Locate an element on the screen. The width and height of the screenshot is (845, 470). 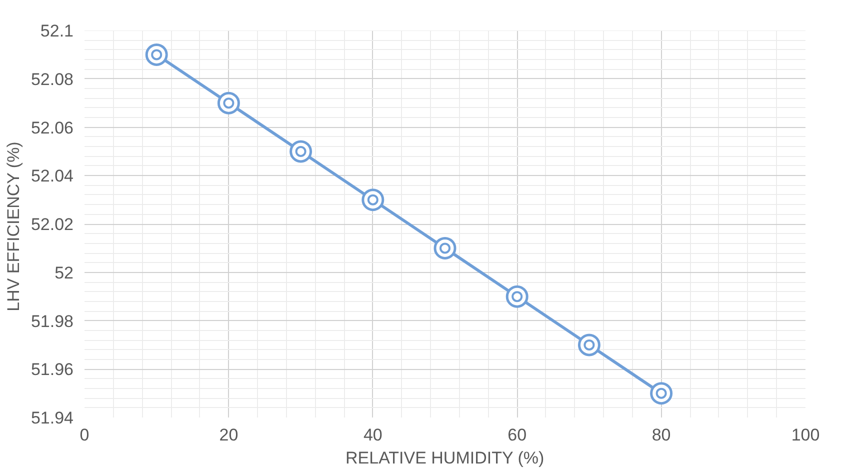
x-tick-label: 0 is located at coordinates (85, 435).